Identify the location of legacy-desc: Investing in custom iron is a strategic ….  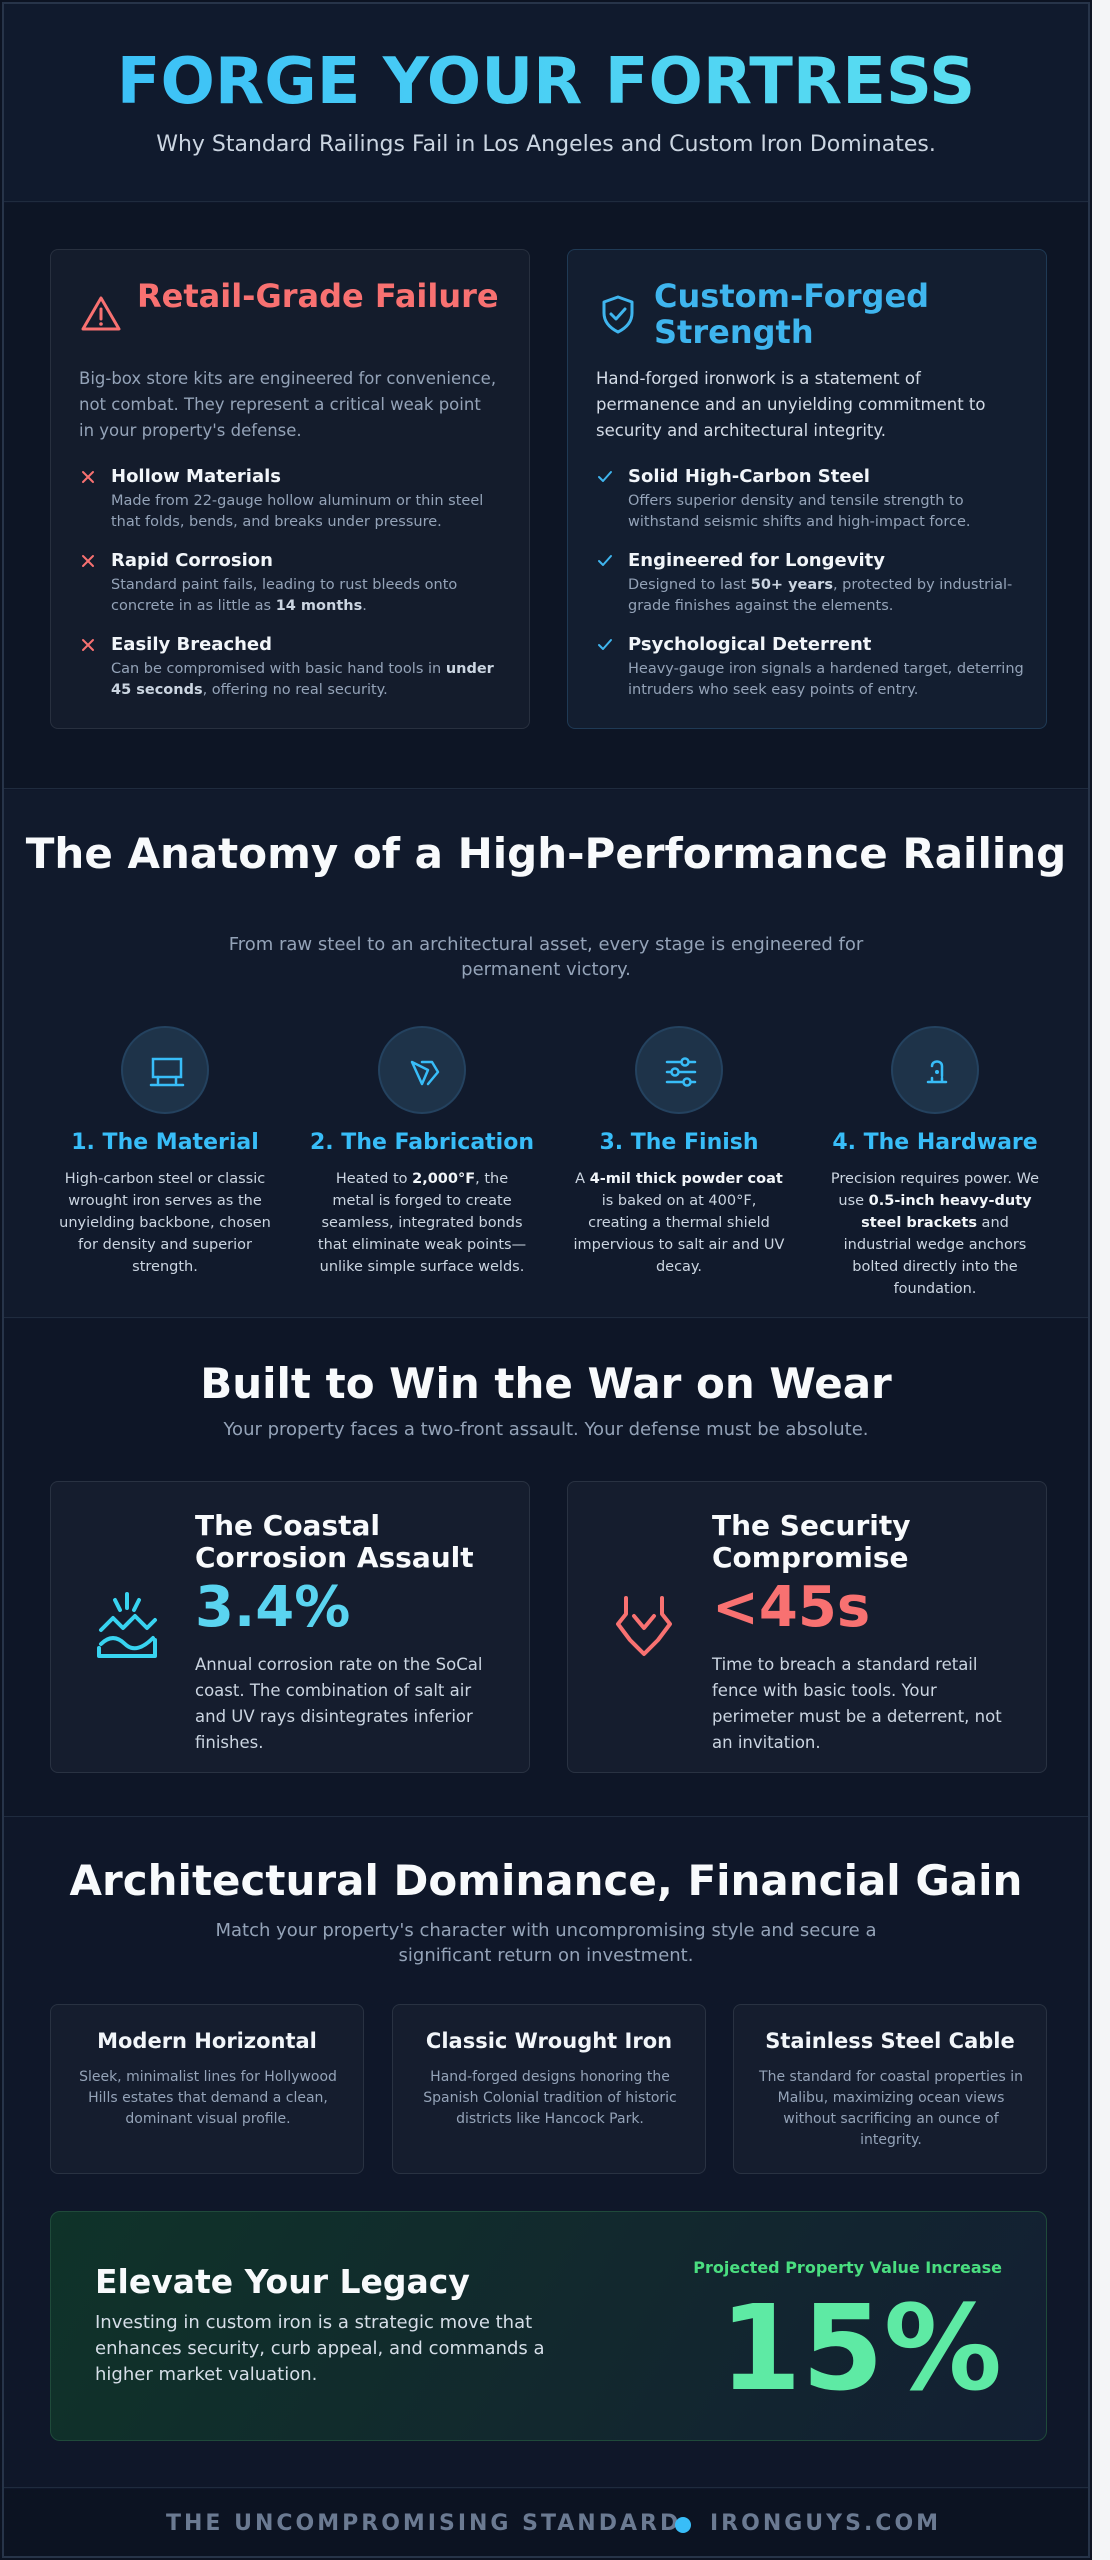
(330, 2349).